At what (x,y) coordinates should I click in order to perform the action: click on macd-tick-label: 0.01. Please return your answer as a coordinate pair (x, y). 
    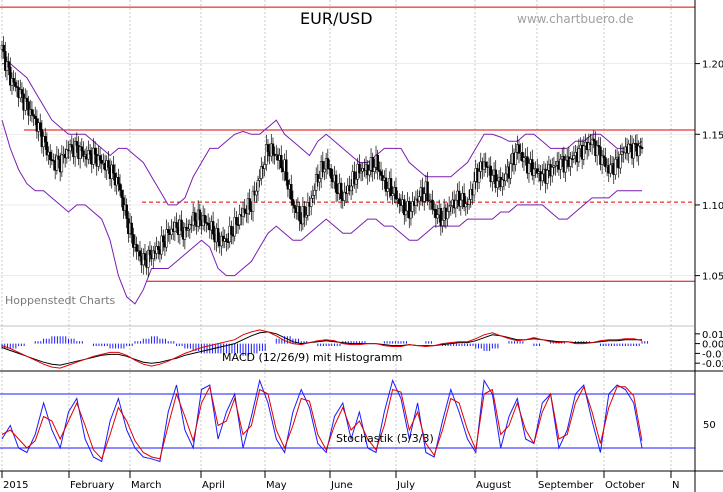
    Looking at the image, I should click on (712, 335).